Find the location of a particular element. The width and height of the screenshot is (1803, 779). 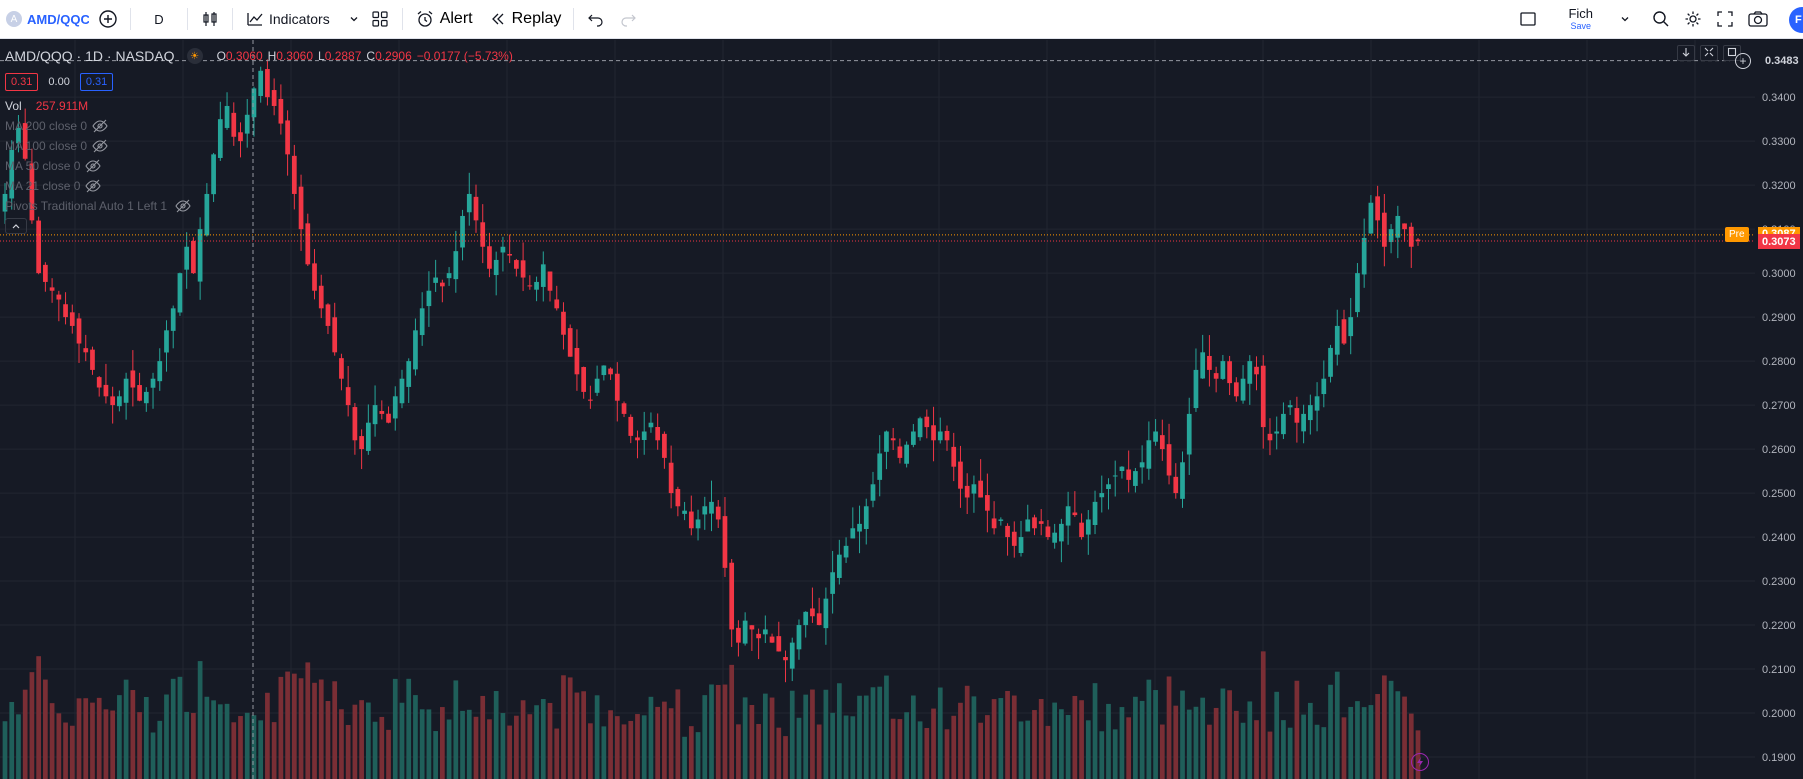

alert-button: Alert is located at coordinates (444, 19).